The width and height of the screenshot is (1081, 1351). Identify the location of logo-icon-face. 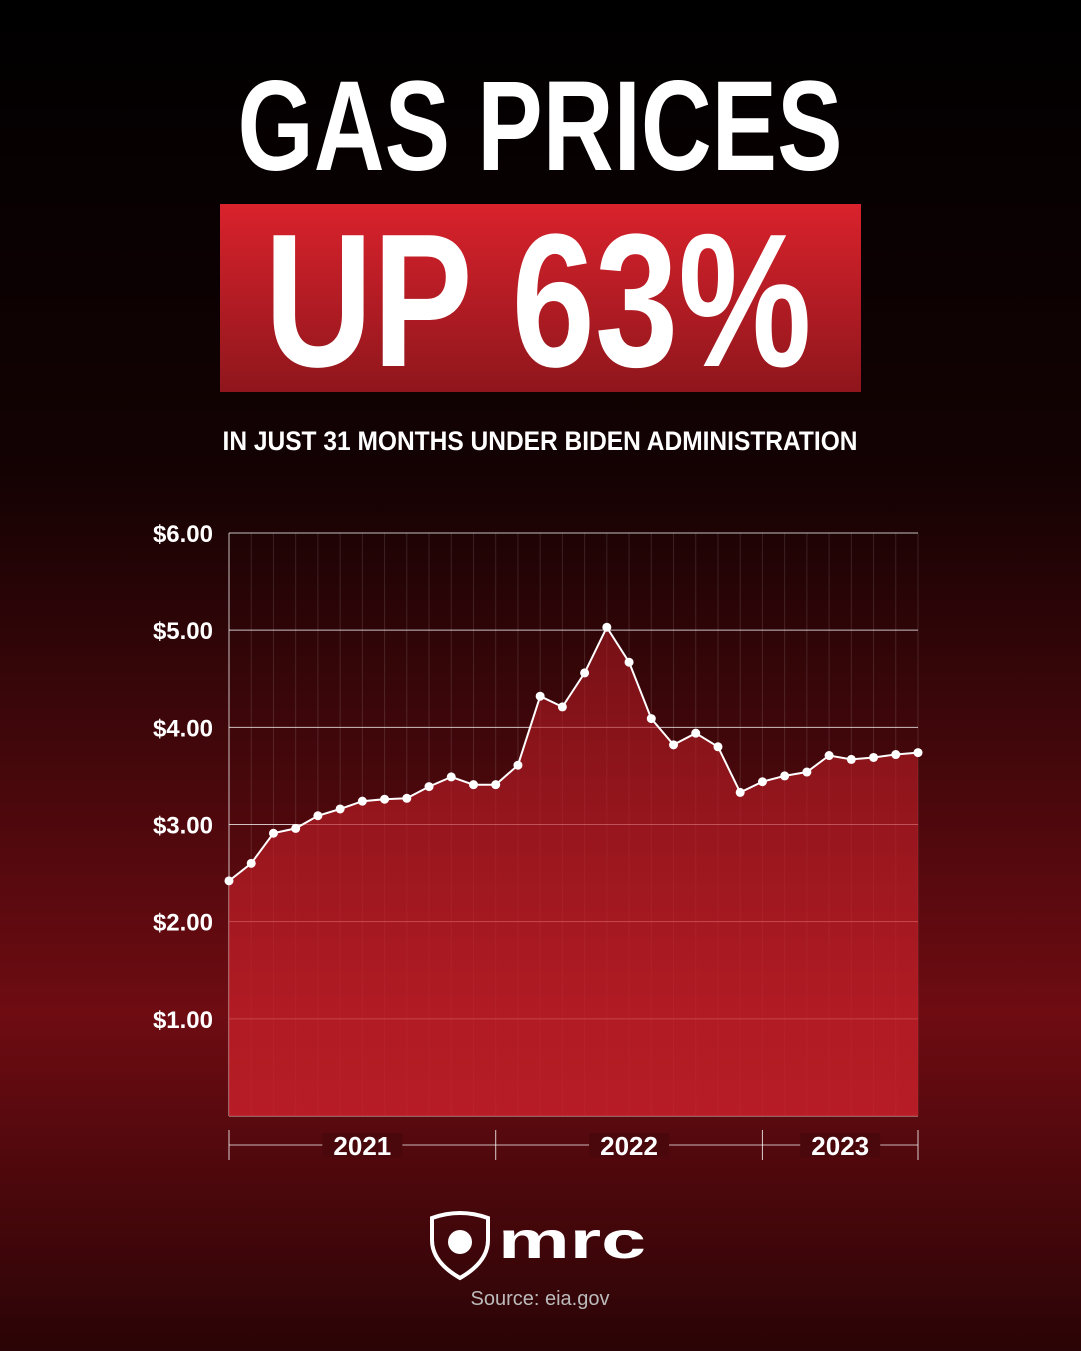
(460, 1242).